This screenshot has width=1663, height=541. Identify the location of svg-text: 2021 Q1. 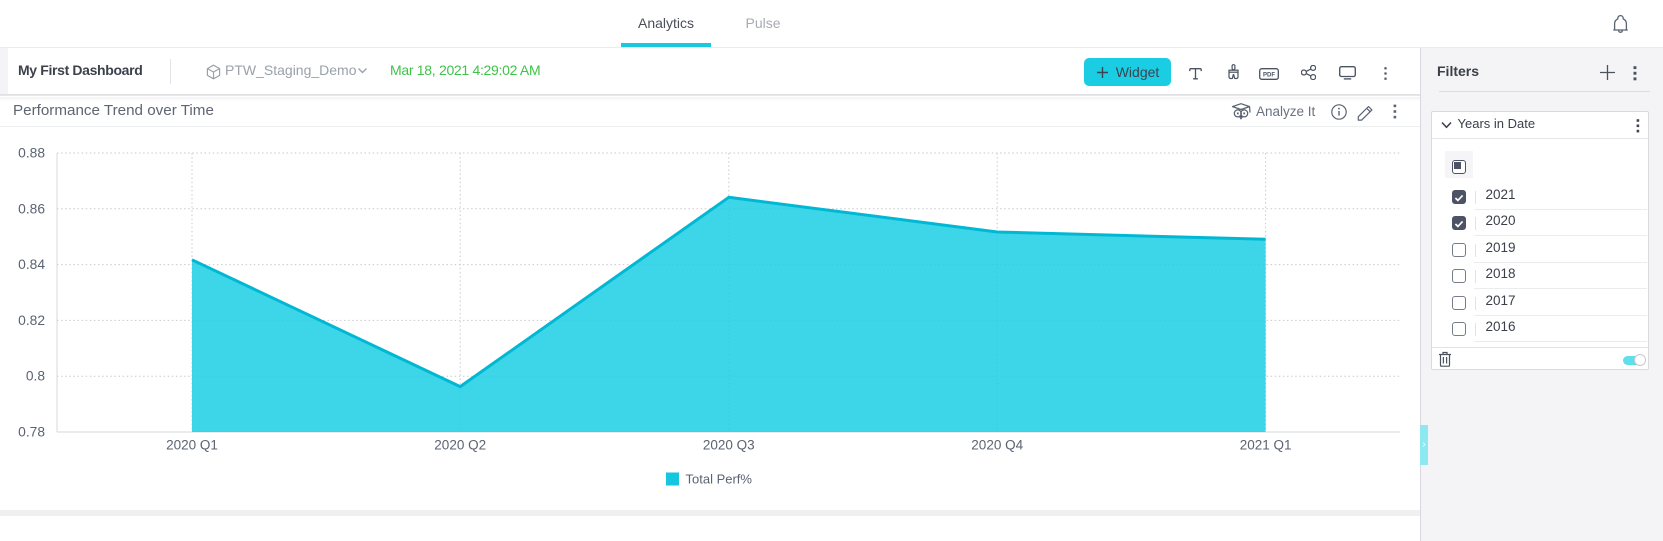
(1266, 445).